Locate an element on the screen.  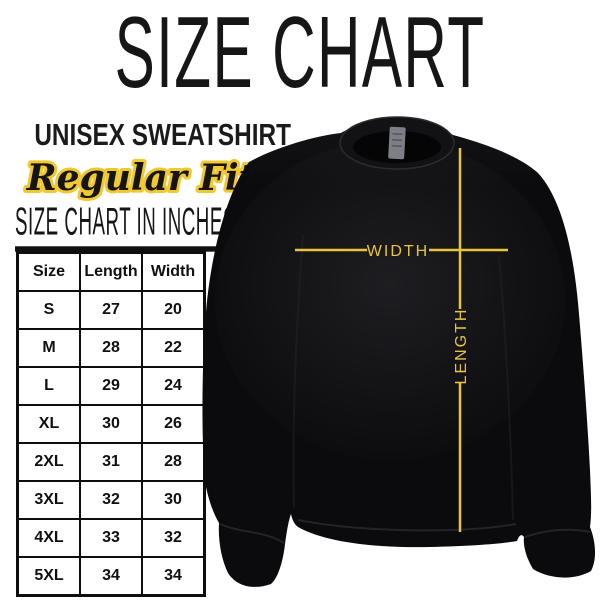
table-cell: 26 is located at coordinates (173, 424).